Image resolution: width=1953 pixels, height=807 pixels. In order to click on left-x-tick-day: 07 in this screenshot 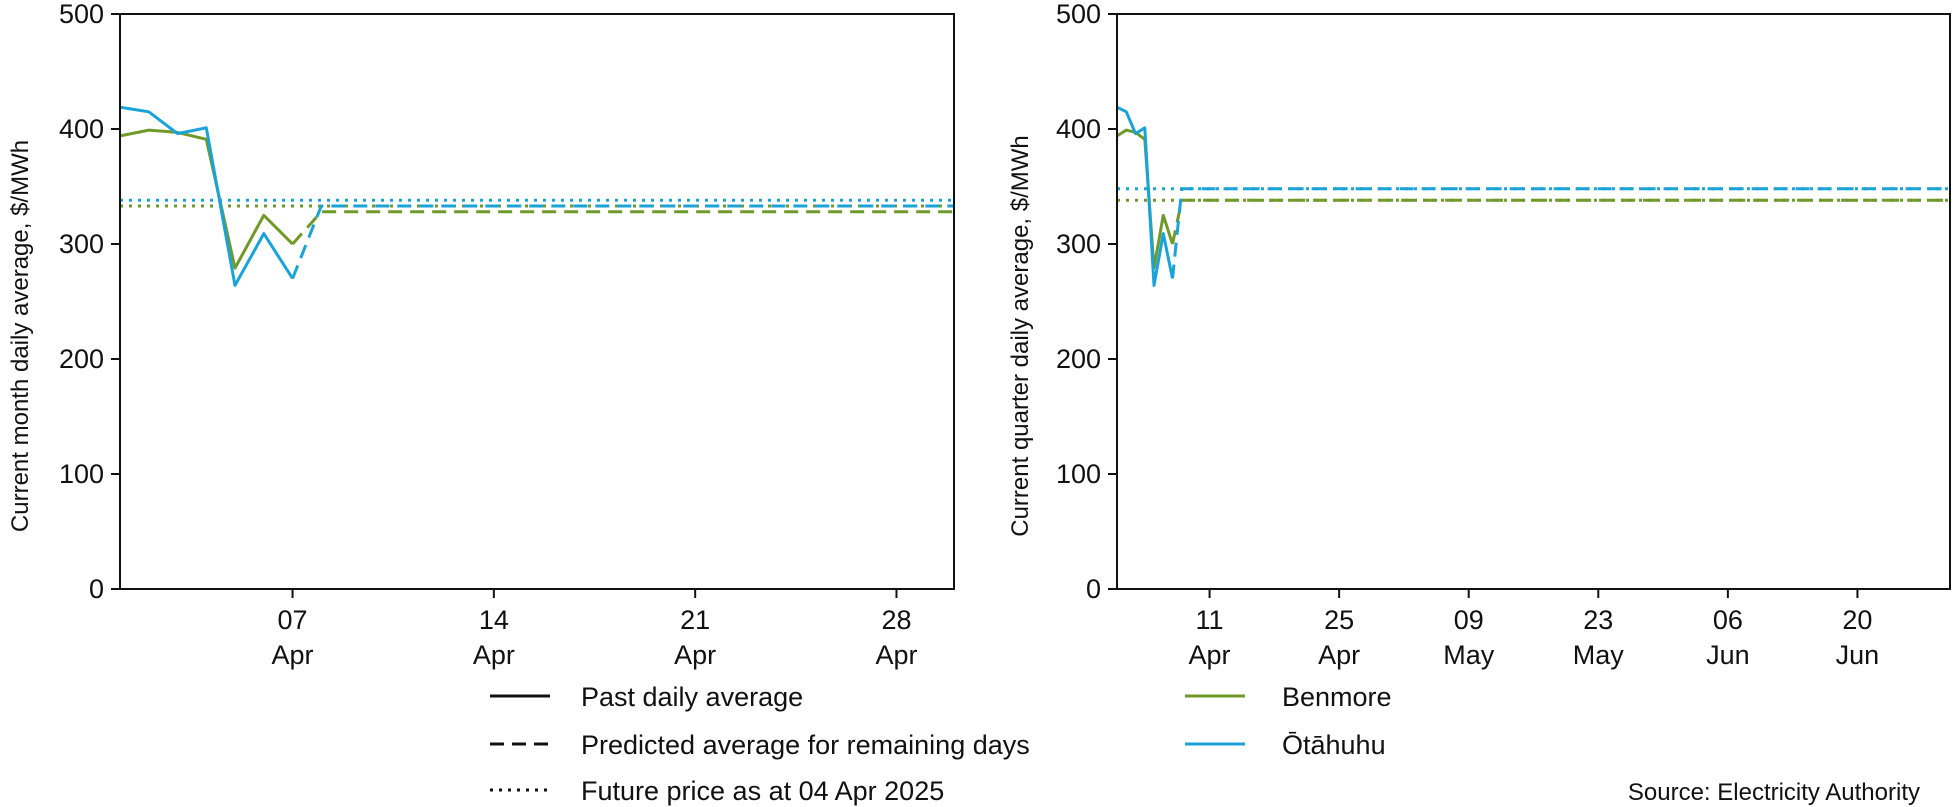, I will do `click(293, 620)`.